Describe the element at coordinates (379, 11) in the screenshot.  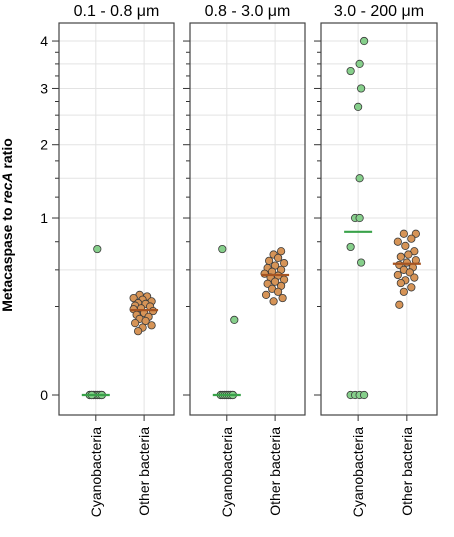
I see `panel-title: 3.0 - 200 μm` at that location.